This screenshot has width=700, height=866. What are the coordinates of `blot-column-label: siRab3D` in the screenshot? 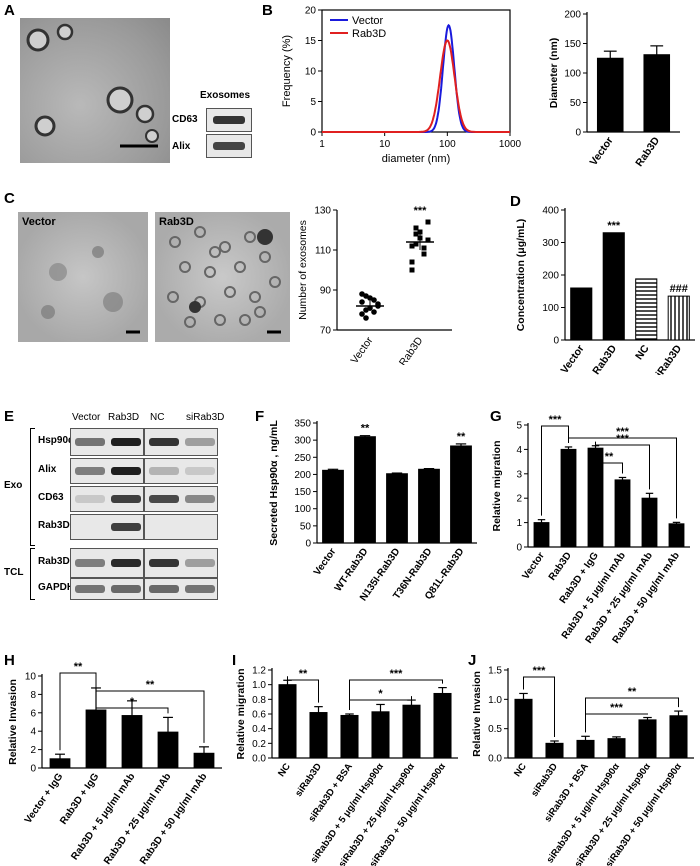 It's located at (205, 417).